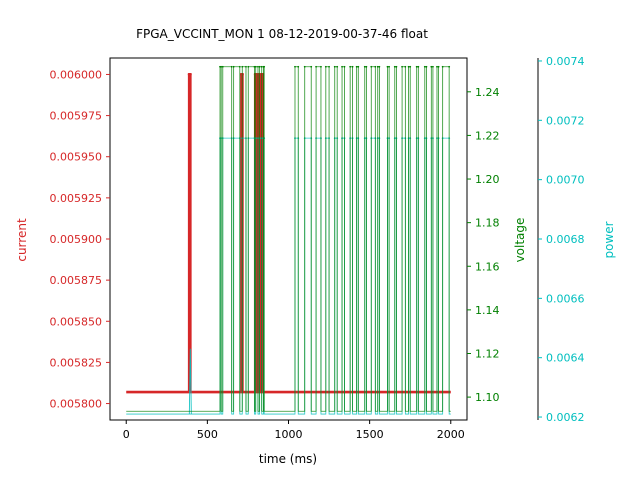 Image resolution: width=640 pixels, height=480 pixels. What do you see at coordinates (487, 310) in the screenshot?
I see `voltage-tick-label: 1.14` at bounding box center [487, 310].